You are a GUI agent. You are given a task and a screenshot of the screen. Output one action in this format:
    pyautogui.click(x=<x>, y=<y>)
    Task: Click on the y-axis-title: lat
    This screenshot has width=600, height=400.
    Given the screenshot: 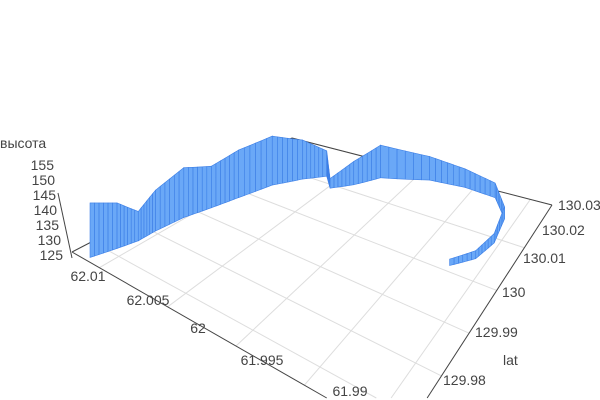 What is the action you would take?
    pyautogui.click(x=510, y=360)
    